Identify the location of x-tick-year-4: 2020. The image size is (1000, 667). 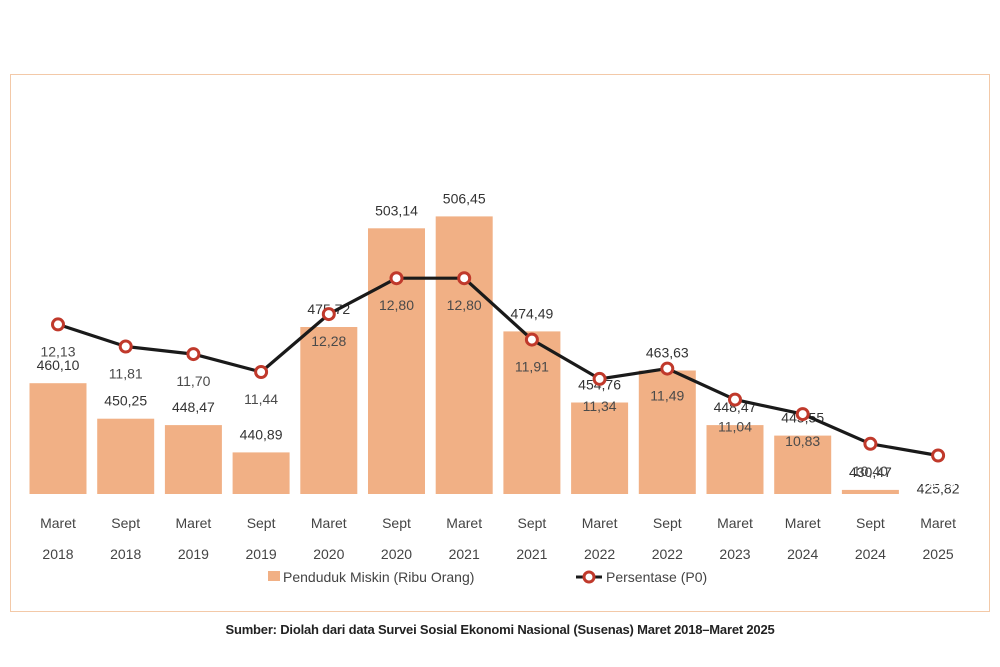
(328, 554).